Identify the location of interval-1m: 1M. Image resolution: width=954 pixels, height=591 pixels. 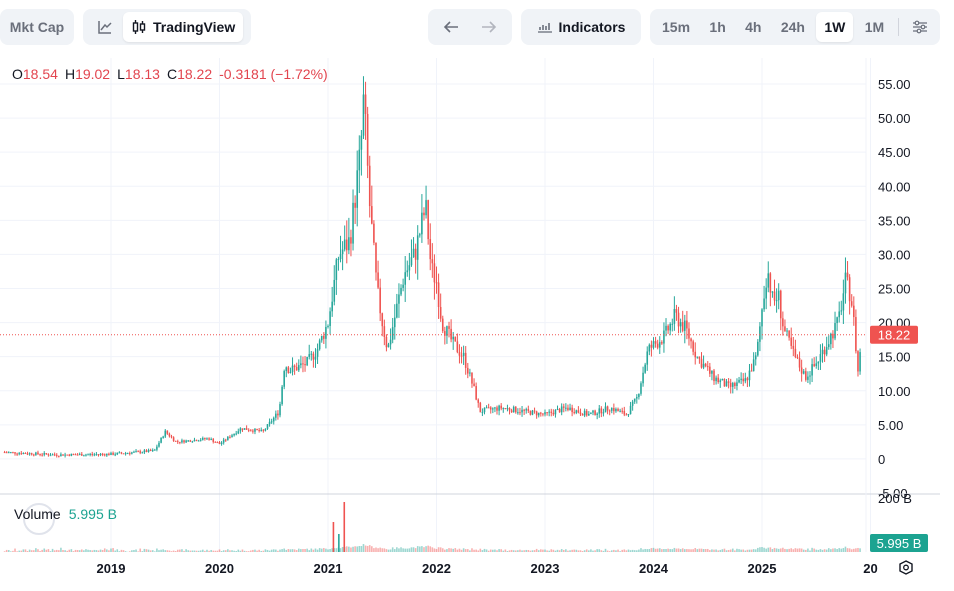
(874, 27).